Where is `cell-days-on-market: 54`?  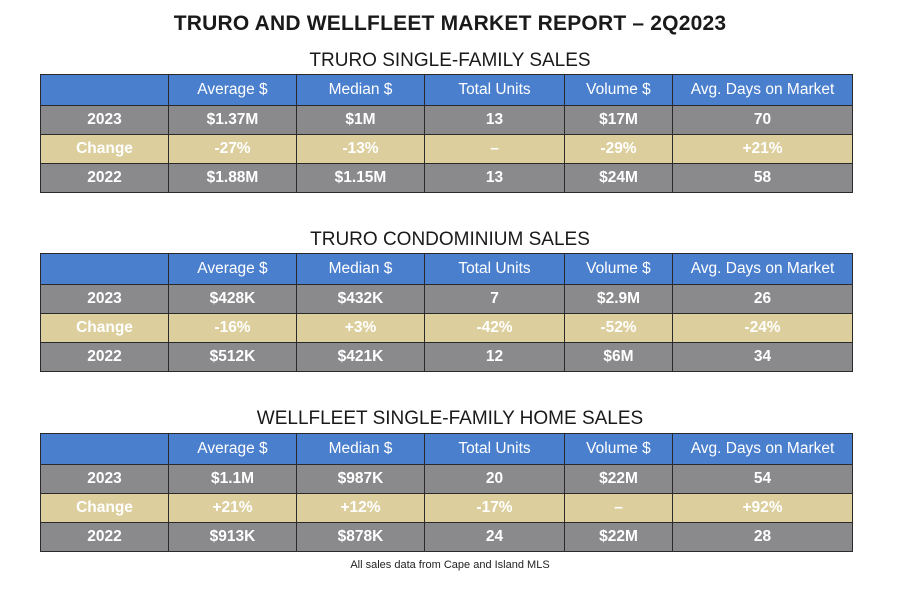 cell-days-on-market: 54 is located at coordinates (762, 479).